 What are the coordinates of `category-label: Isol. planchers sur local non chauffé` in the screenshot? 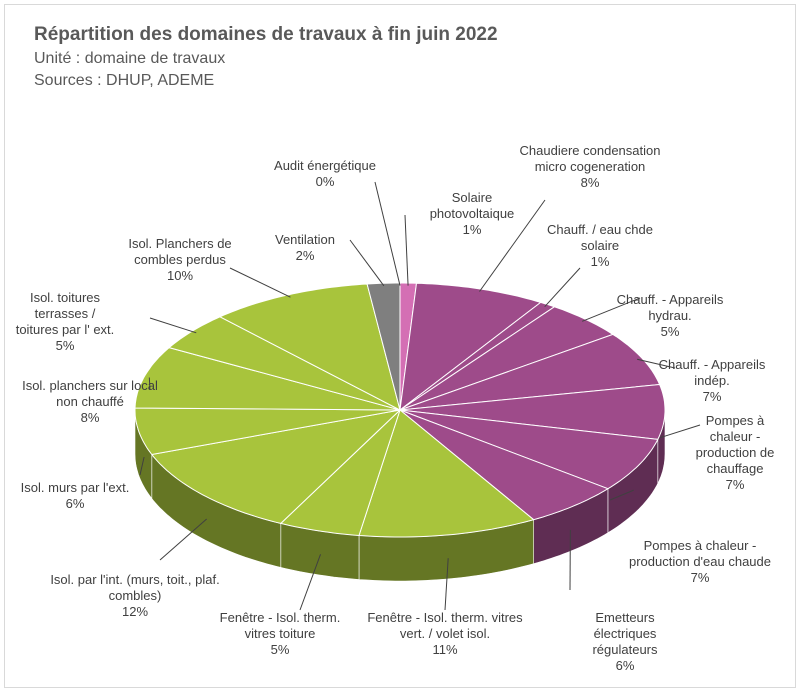 It's located at (90, 393).